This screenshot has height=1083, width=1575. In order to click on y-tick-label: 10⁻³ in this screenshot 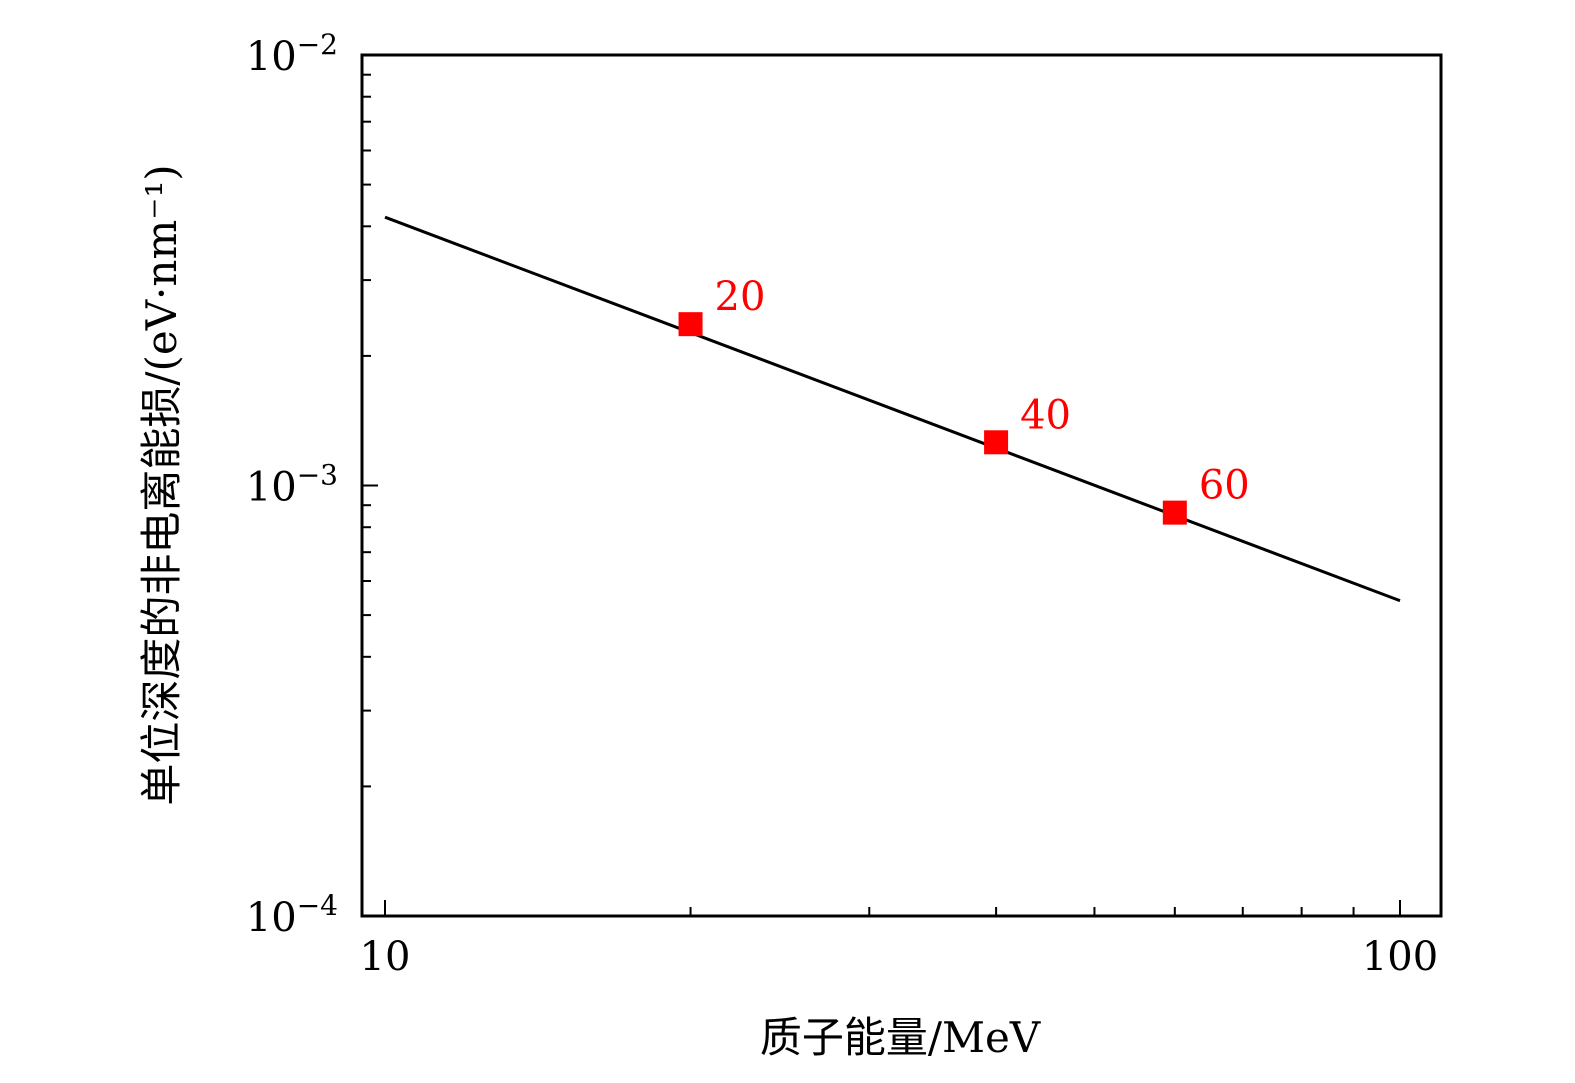, I will do `click(292, 485)`.